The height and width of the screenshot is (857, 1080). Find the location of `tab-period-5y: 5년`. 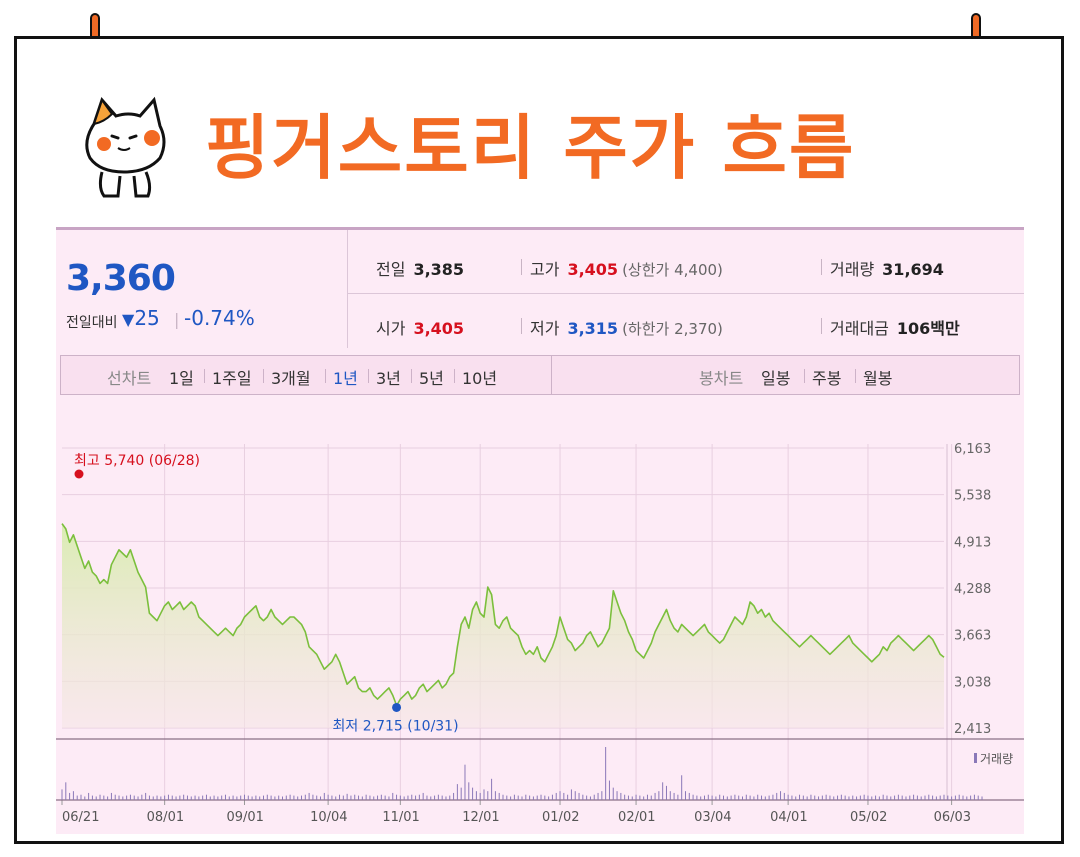

tab-period-5y: 5년 is located at coordinates (431, 378).